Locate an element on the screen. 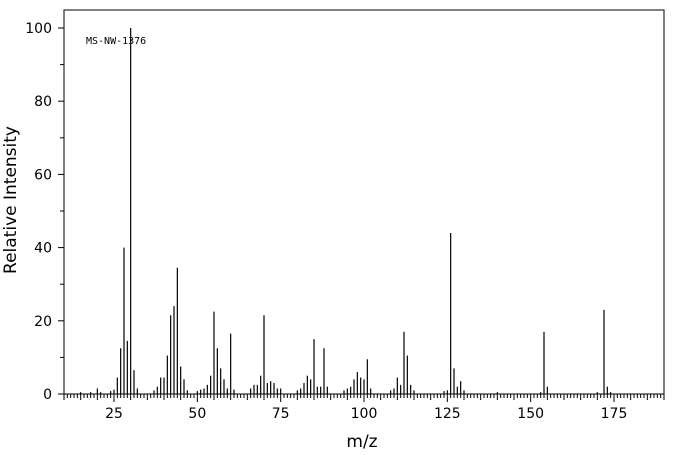  x-tick-label: 150 is located at coordinates (530, 414).